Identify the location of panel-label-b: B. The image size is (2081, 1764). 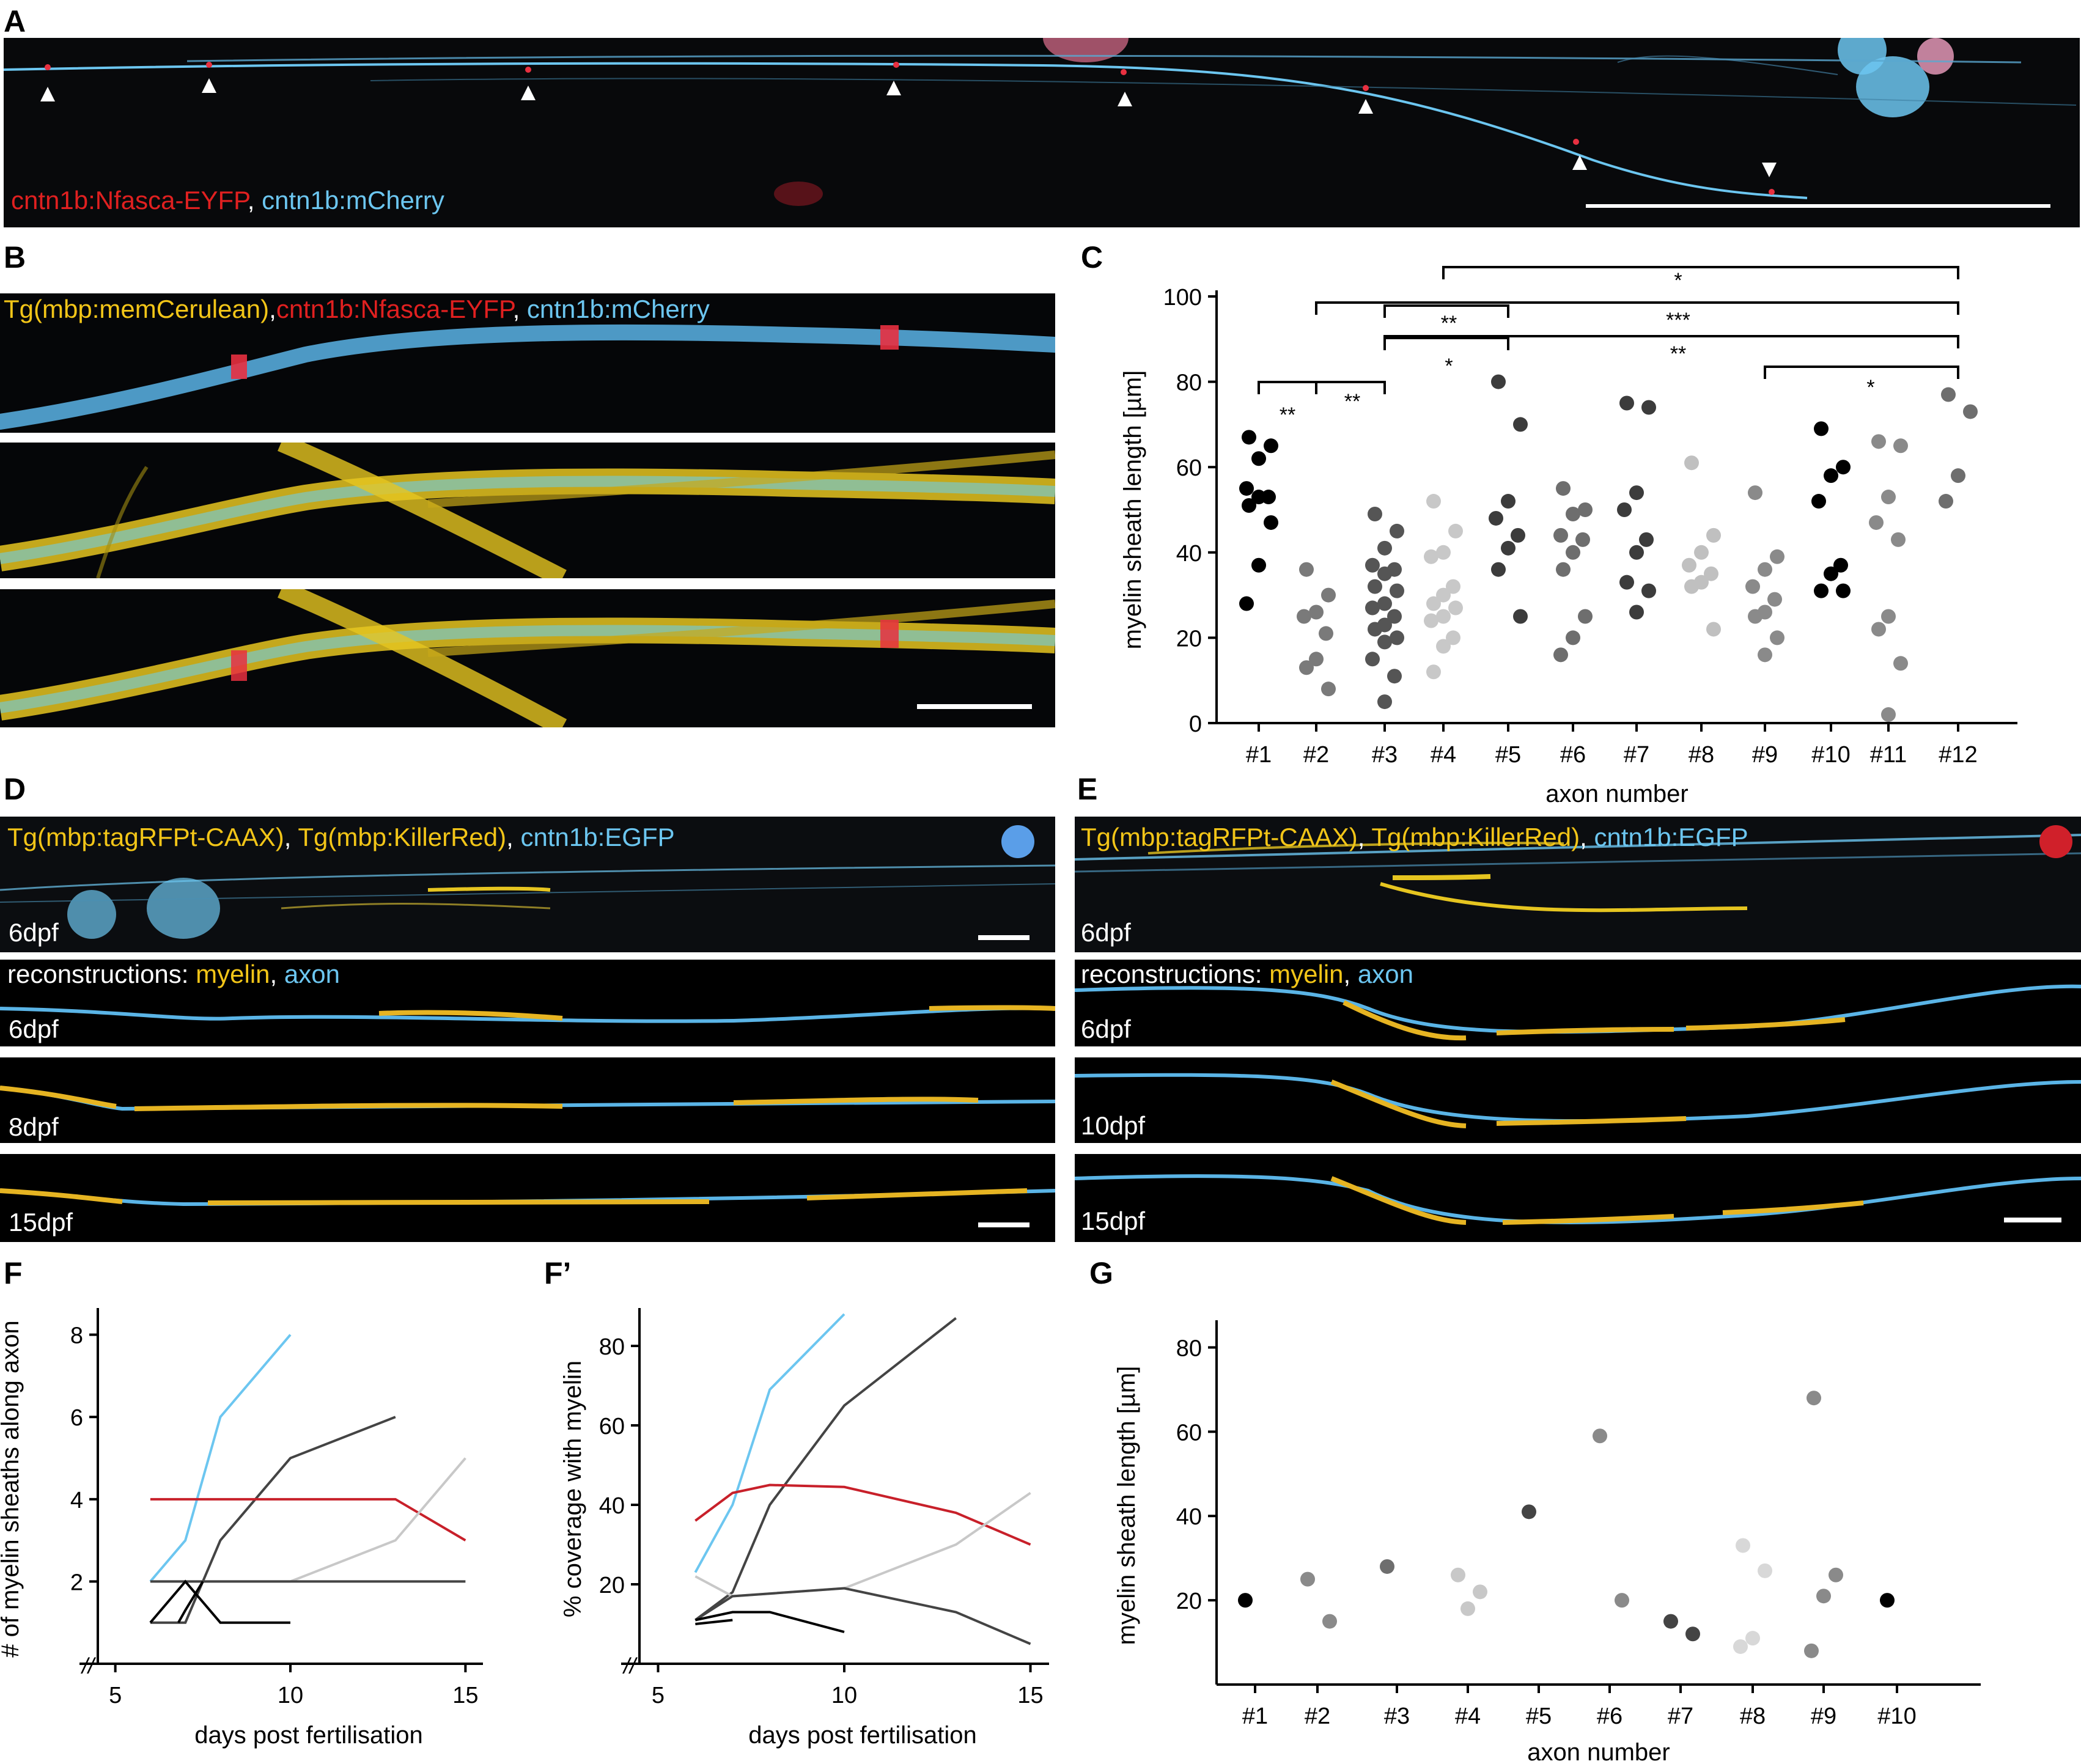
(15, 257).